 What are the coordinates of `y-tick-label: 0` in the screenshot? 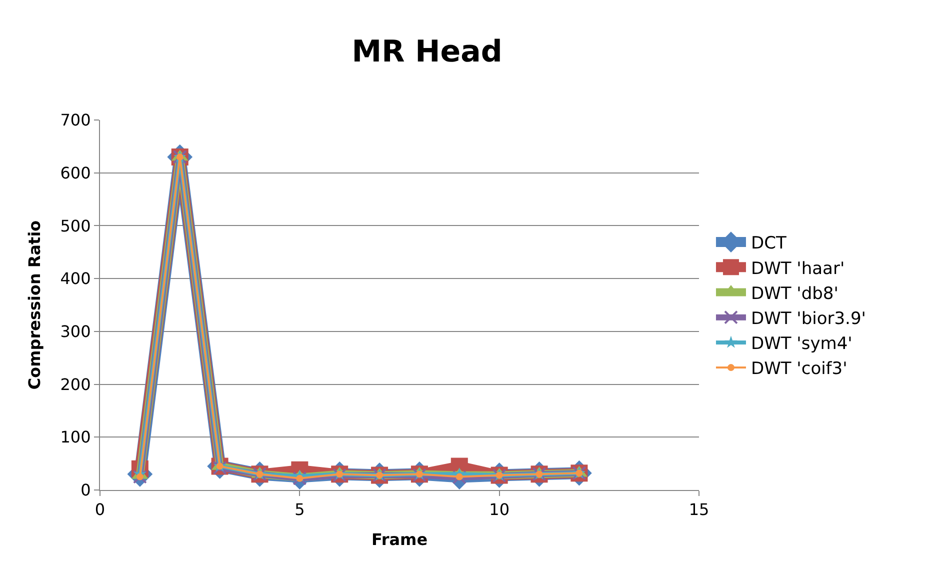 It's located at (85, 490).